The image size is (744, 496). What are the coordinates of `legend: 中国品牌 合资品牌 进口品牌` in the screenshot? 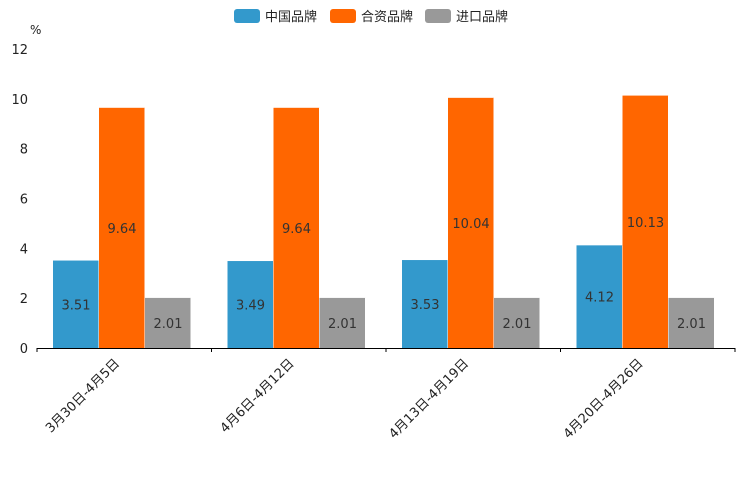 It's located at (371, 17).